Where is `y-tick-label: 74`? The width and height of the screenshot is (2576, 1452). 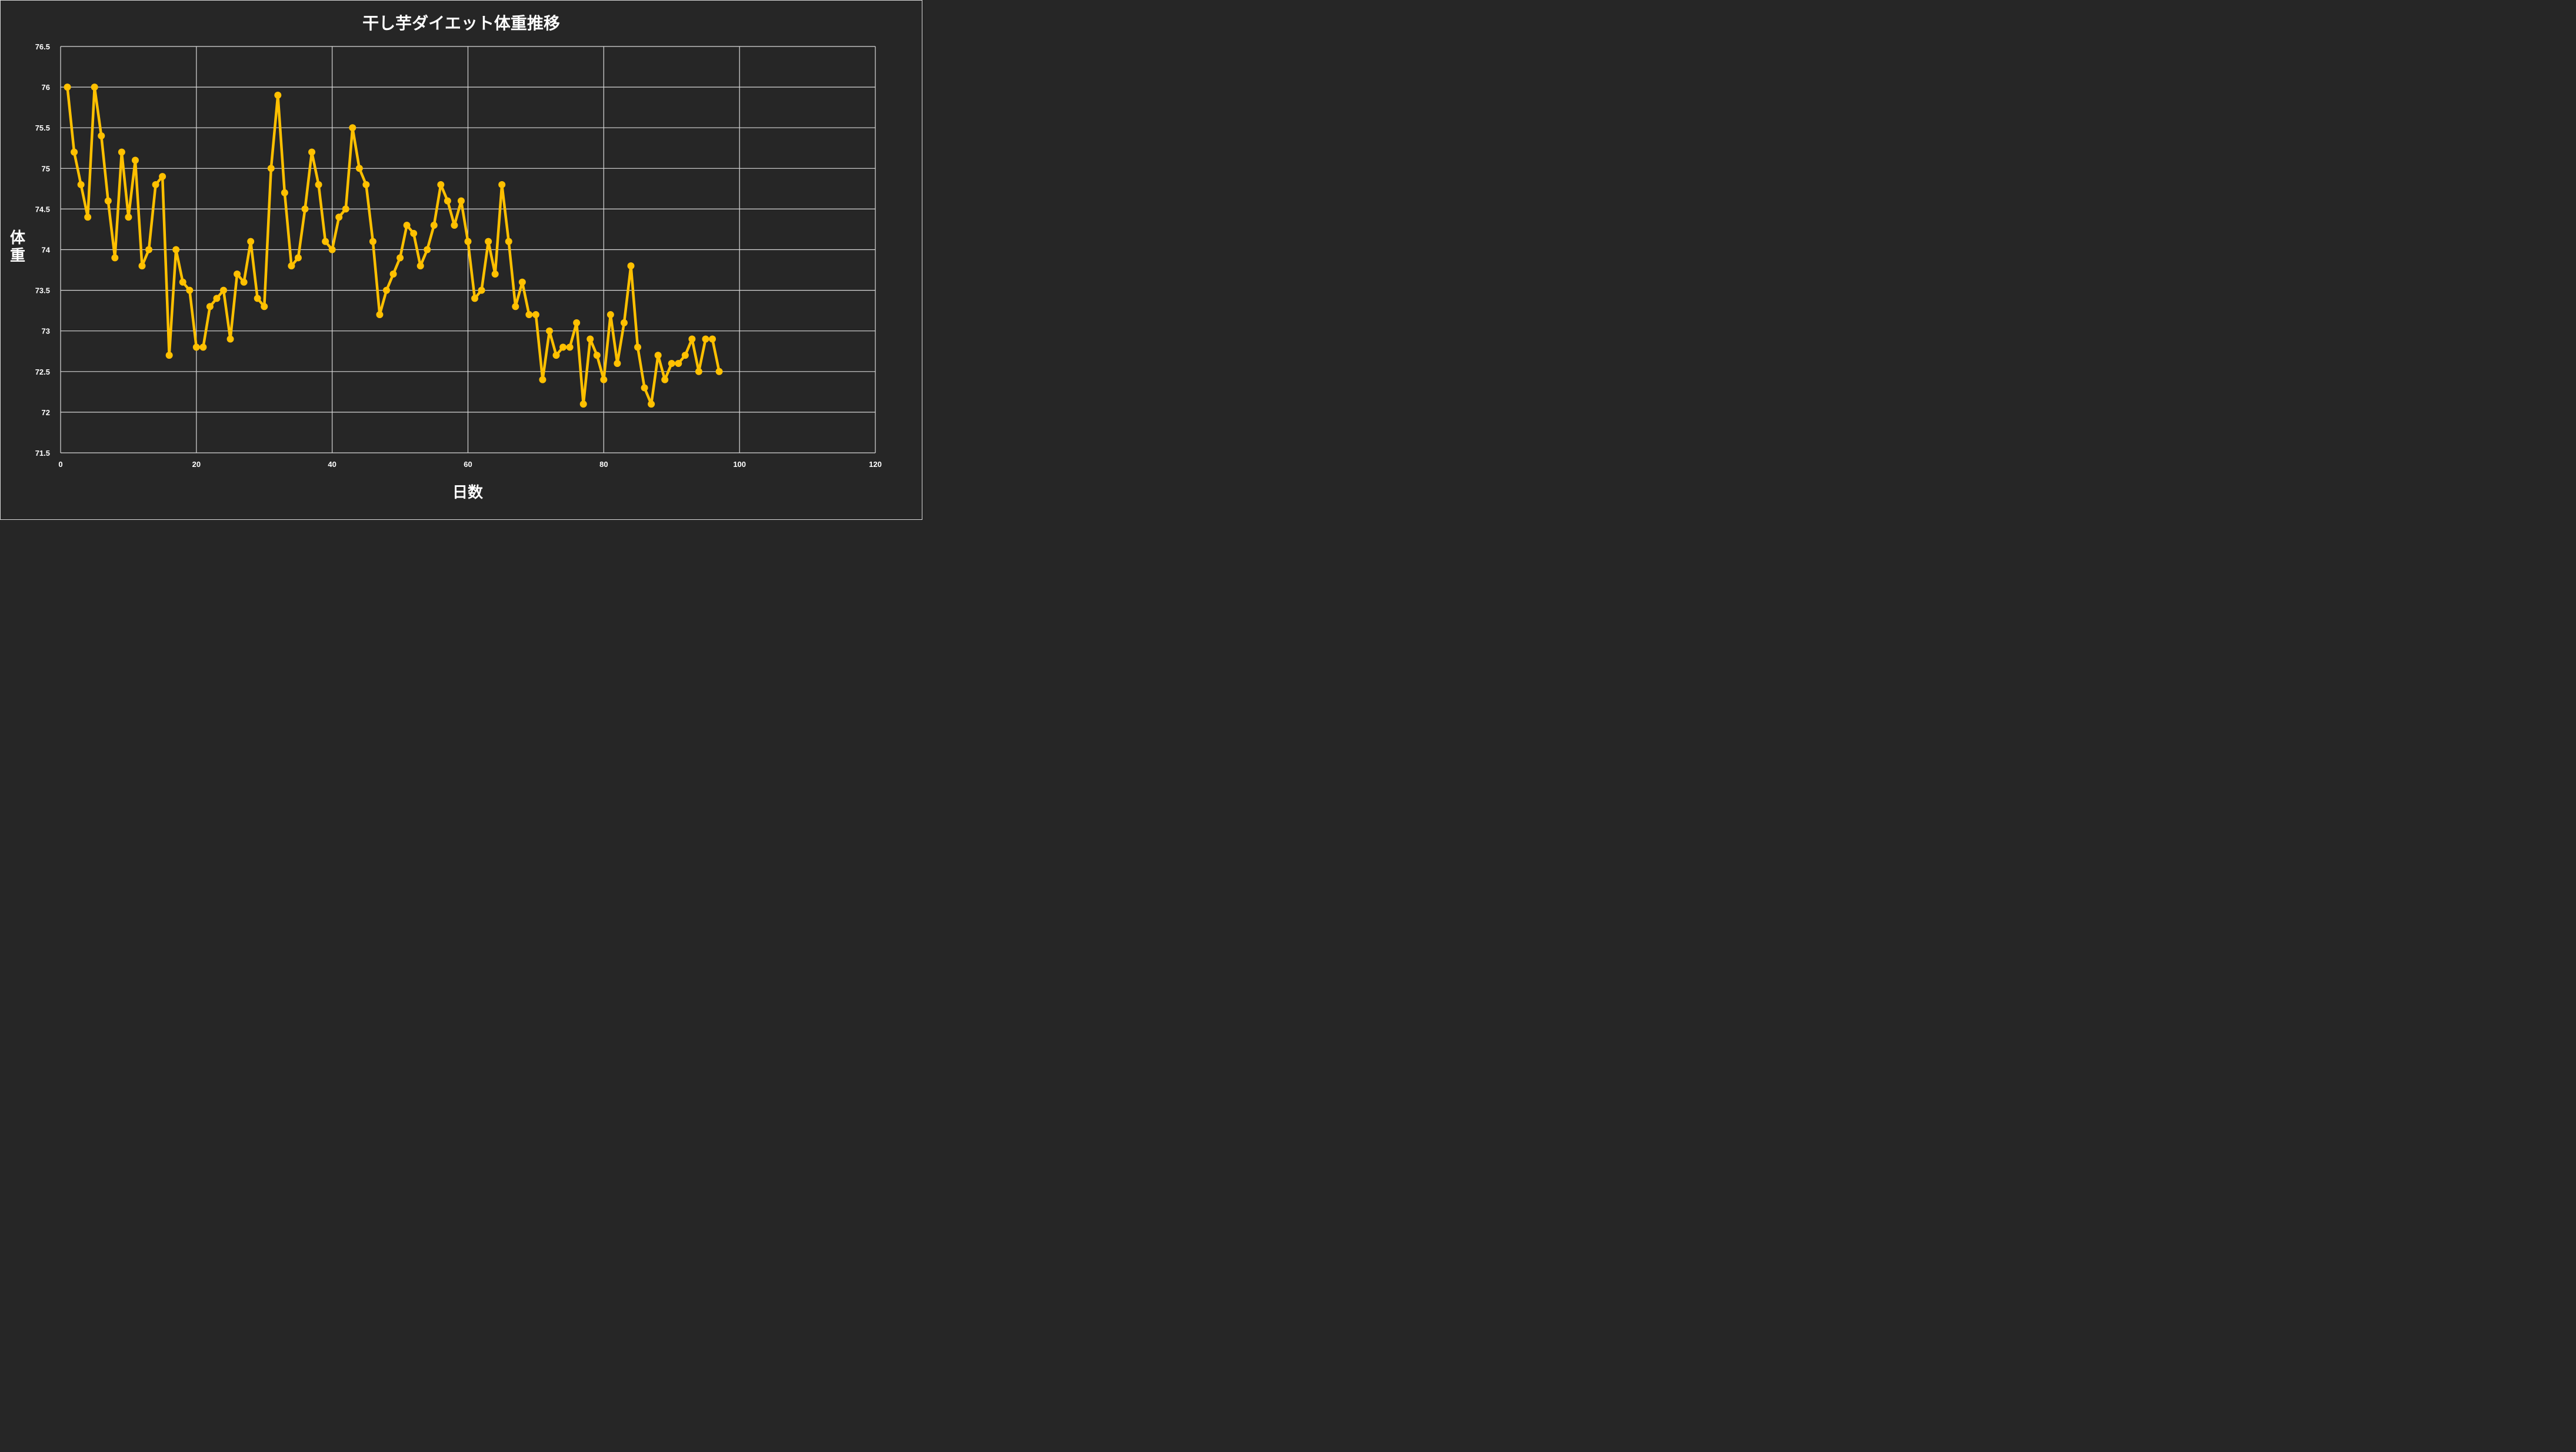
y-tick-label: 74 is located at coordinates (46, 250).